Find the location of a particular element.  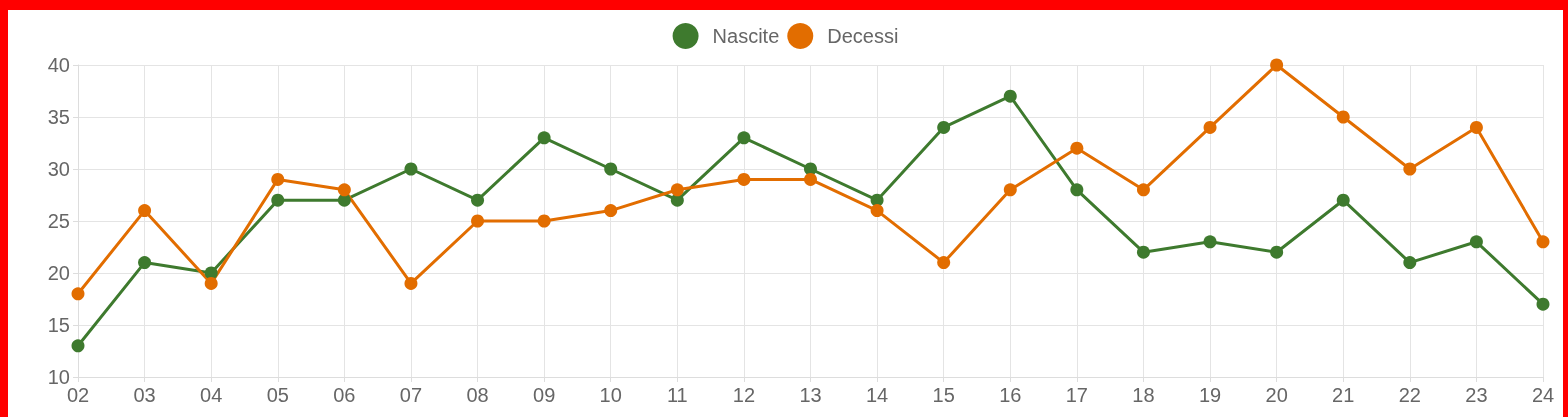

x-tick-label: 13 is located at coordinates (810, 395).